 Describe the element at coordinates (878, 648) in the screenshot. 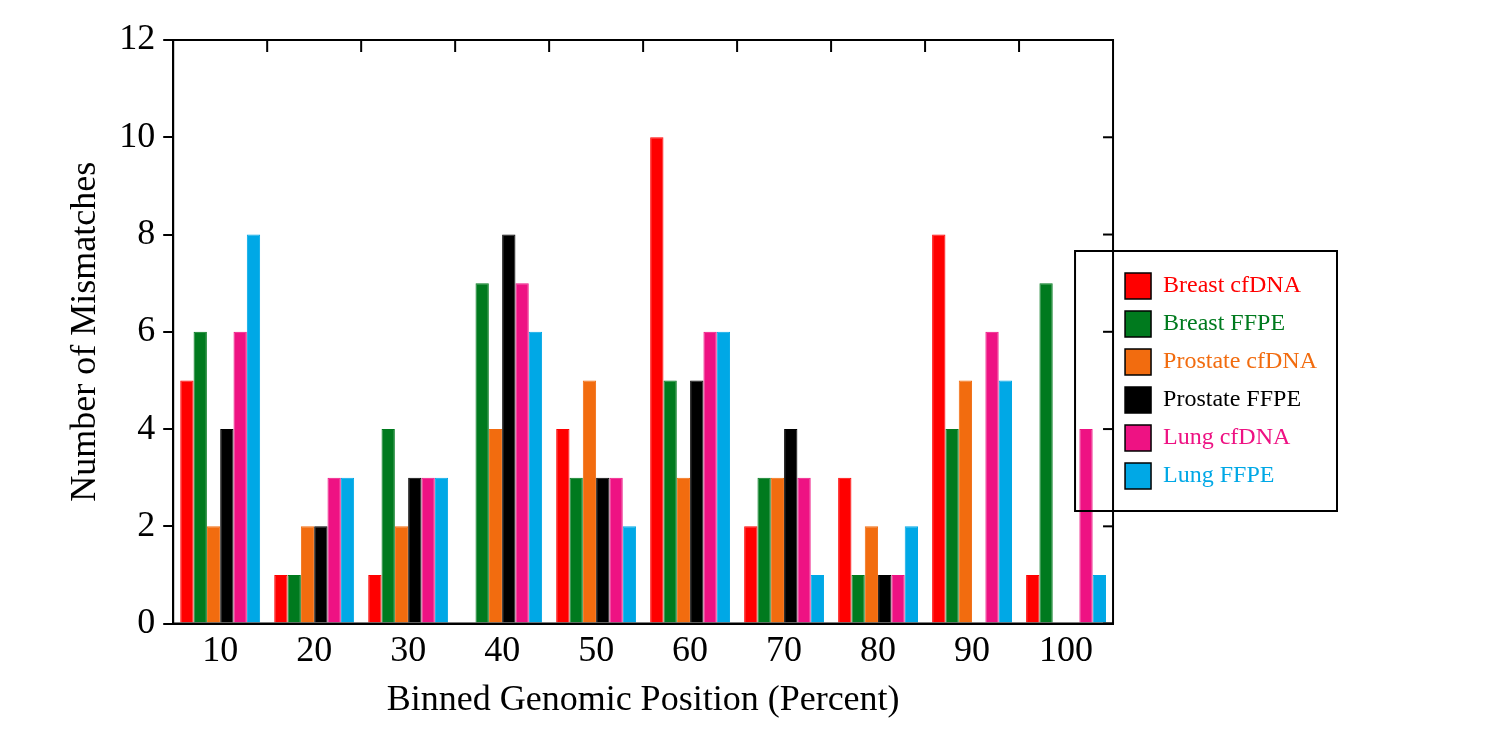

I see `x-tick-label: 80` at that location.